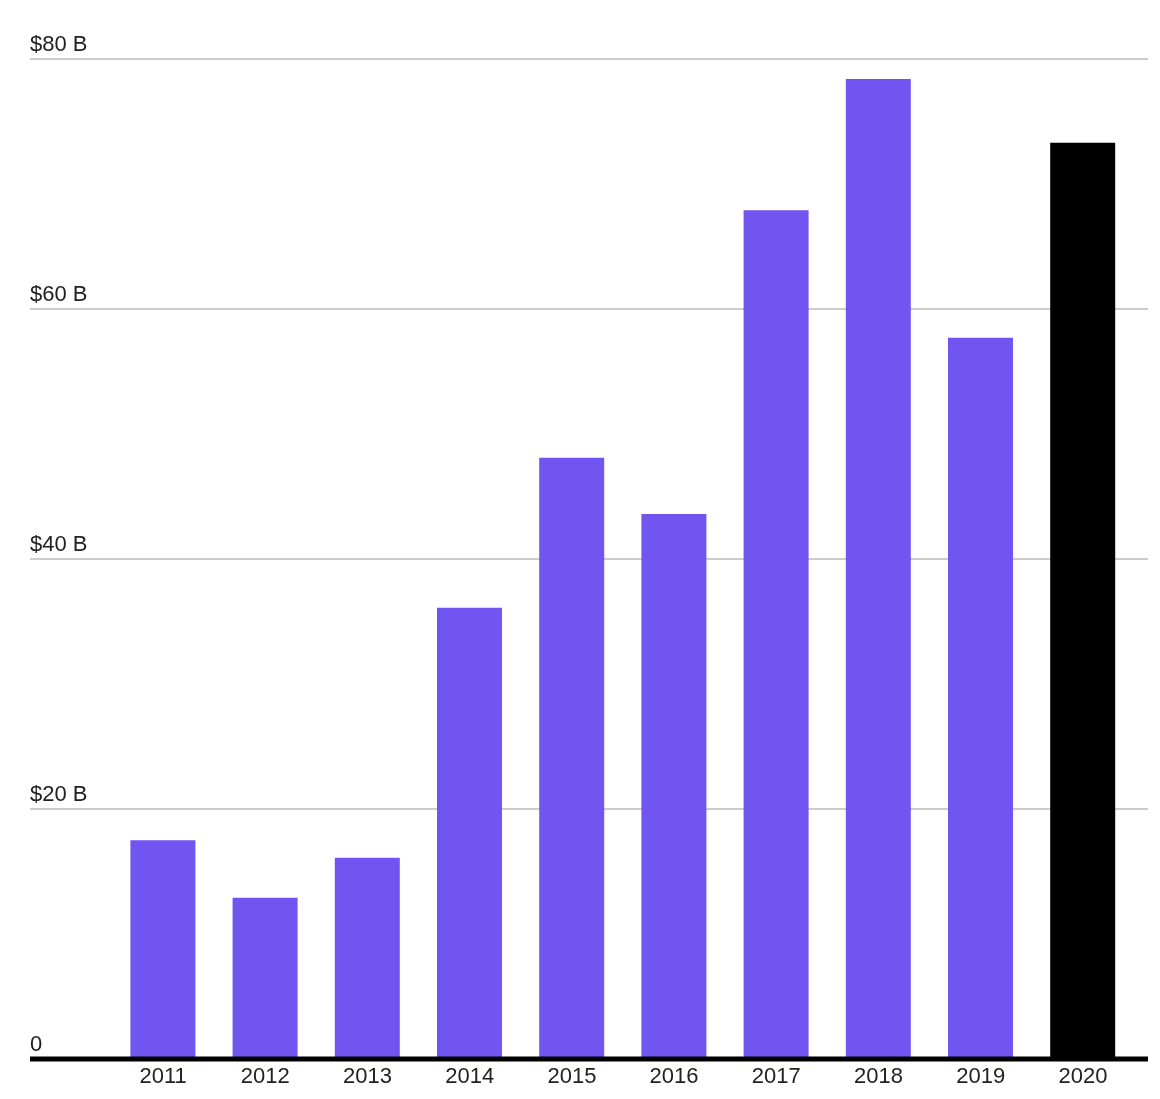  I want to click on y-tick-label: $60 B, so click(59, 293).